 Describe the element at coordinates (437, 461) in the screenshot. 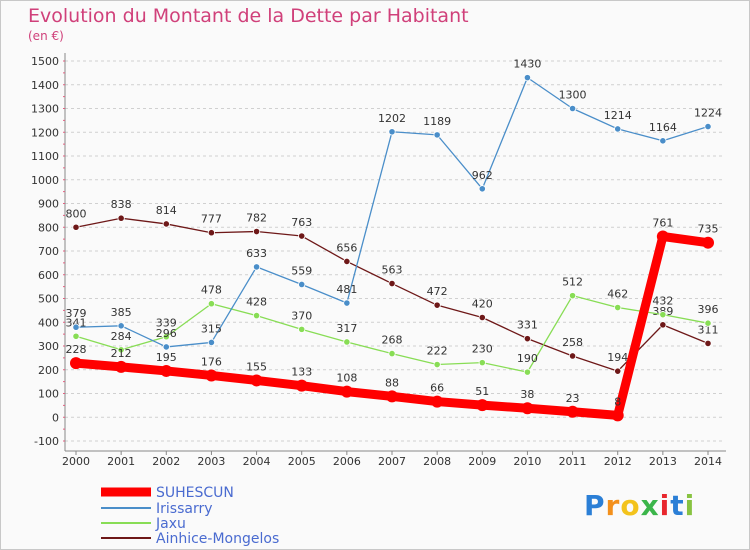

I see `x-tick-label: 2008` at that location.